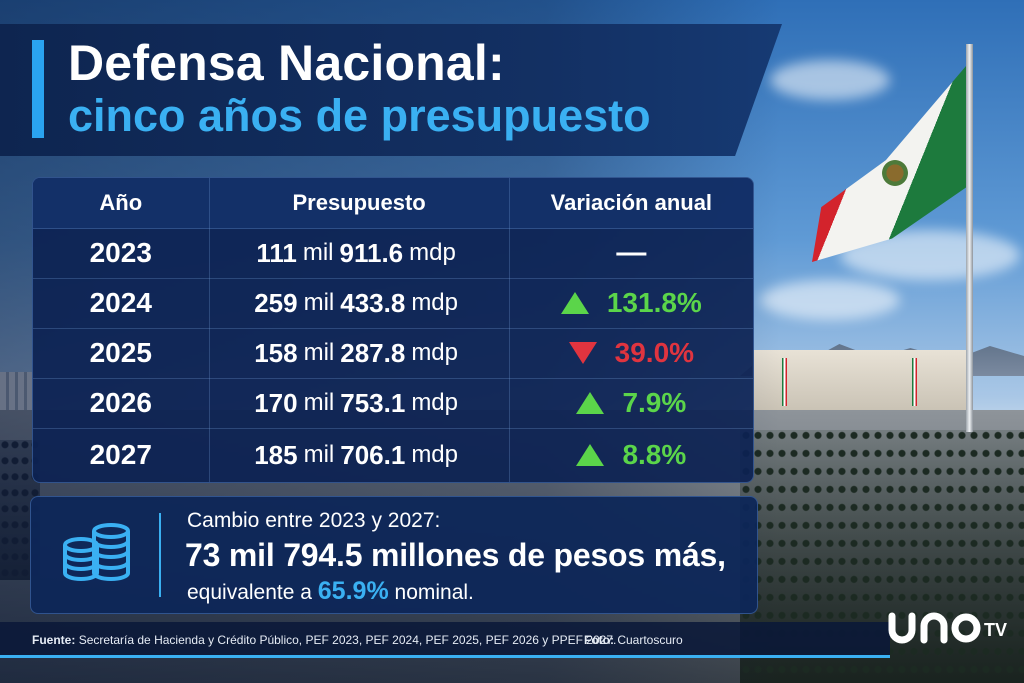 The width and height of the screenshot is (1024, 683). I want to click on variation-cell: 7.9%, so click(631, 403).